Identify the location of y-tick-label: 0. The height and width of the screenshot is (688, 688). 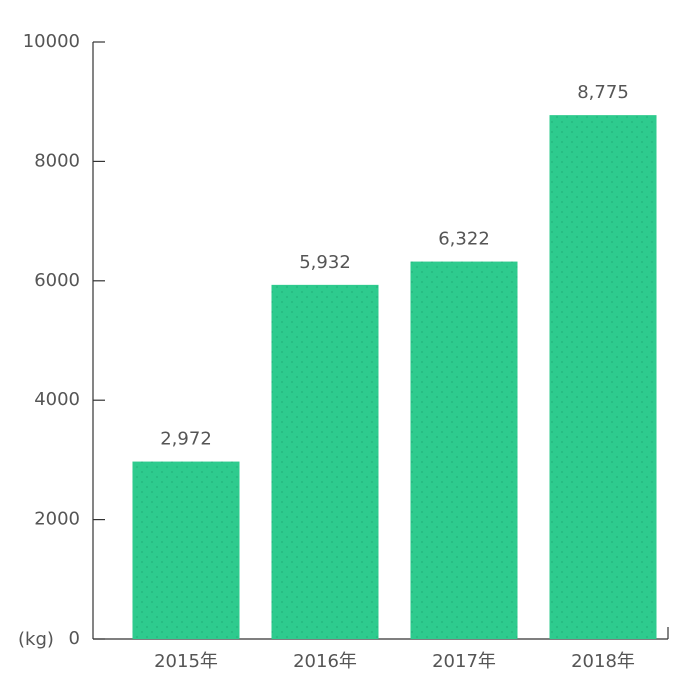
(74, 638).